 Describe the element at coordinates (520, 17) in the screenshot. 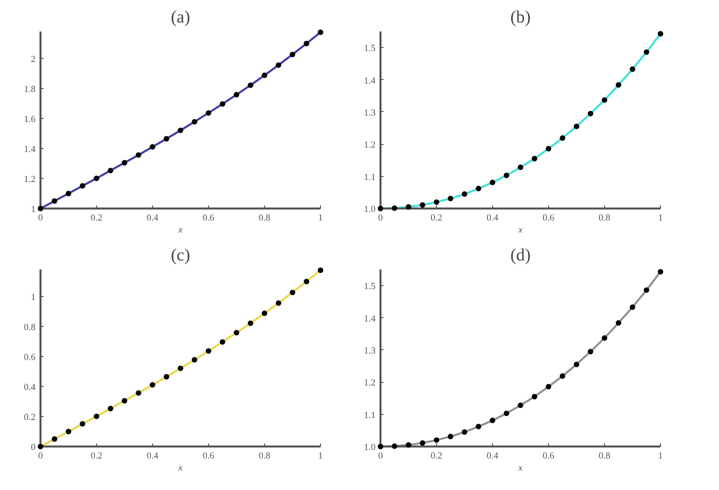

I see `chart-title: (b)` at that location.